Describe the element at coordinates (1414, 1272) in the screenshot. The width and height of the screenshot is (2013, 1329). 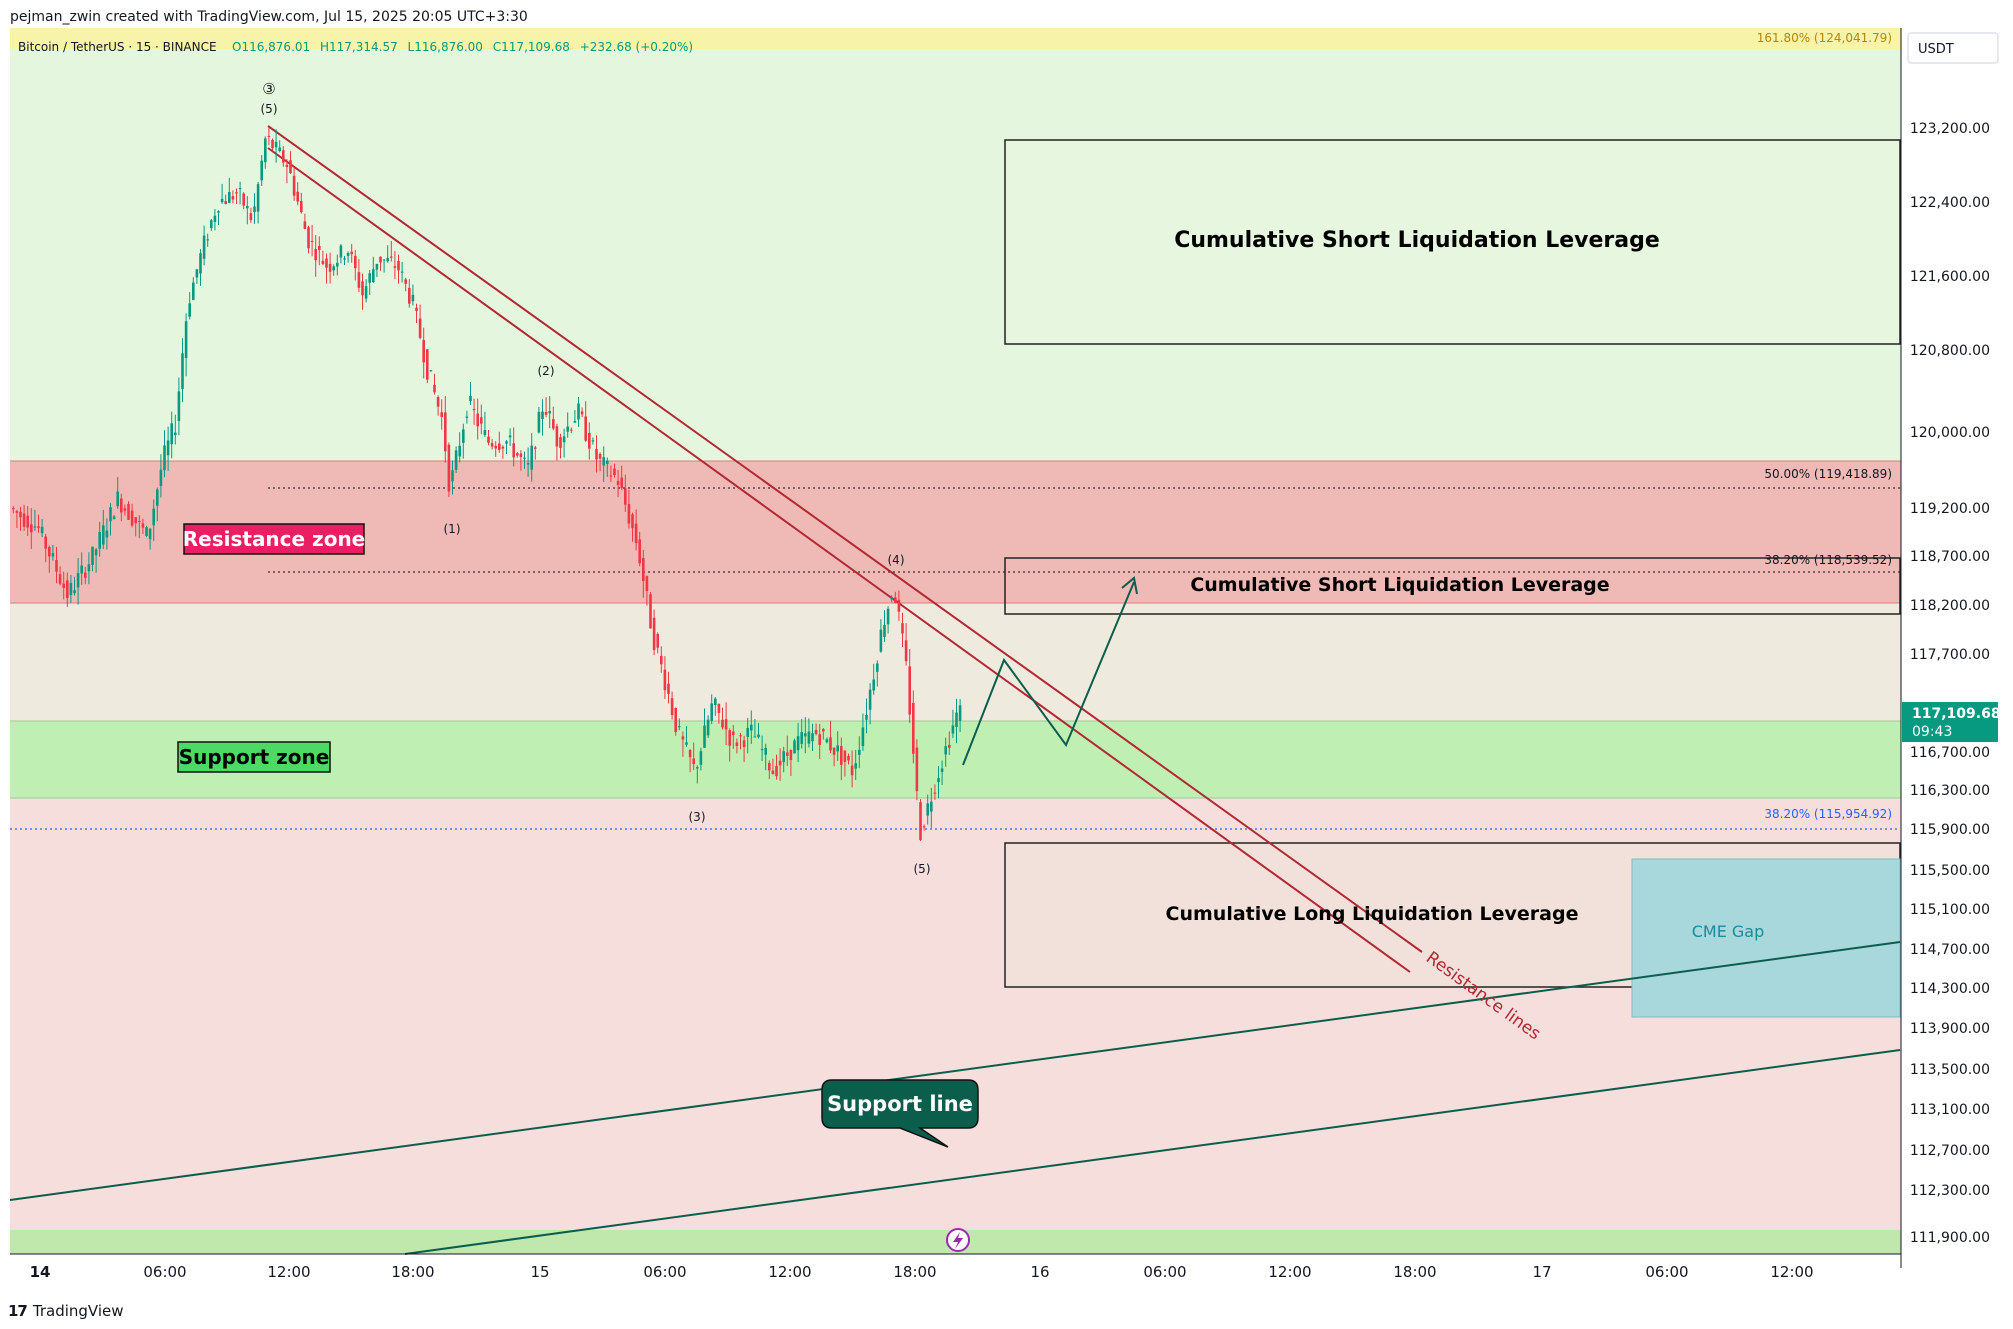
I see `time-tick-label: 18:00` at that location.